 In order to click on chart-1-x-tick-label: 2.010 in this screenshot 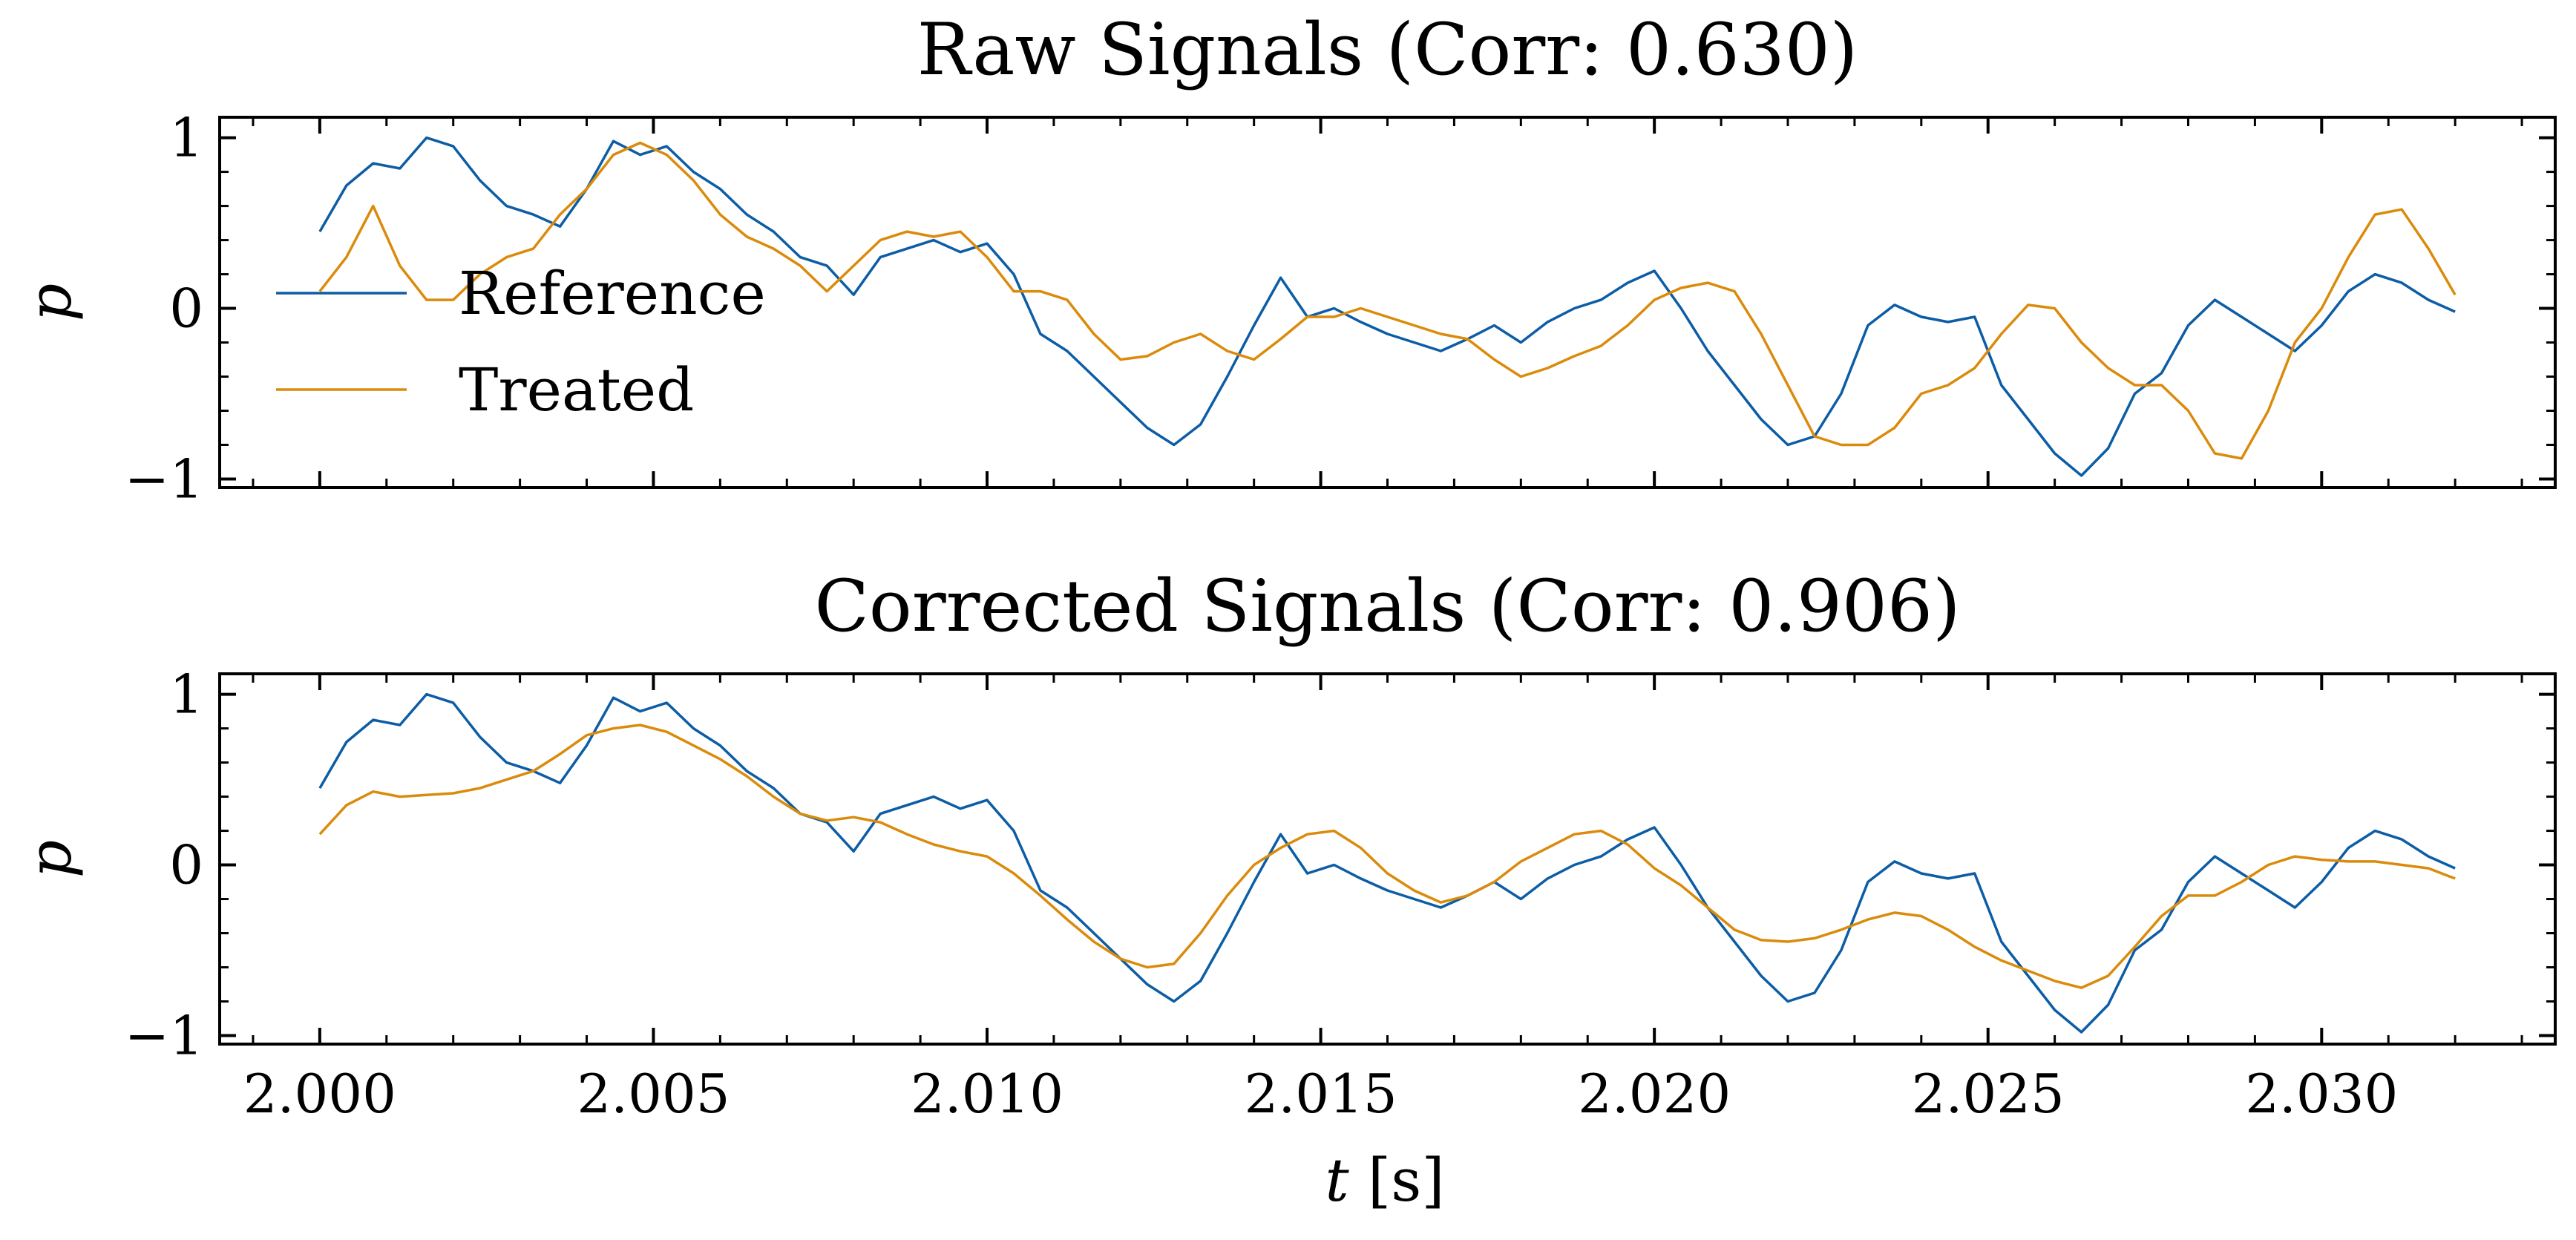, I will do `click(987, 1094)`.